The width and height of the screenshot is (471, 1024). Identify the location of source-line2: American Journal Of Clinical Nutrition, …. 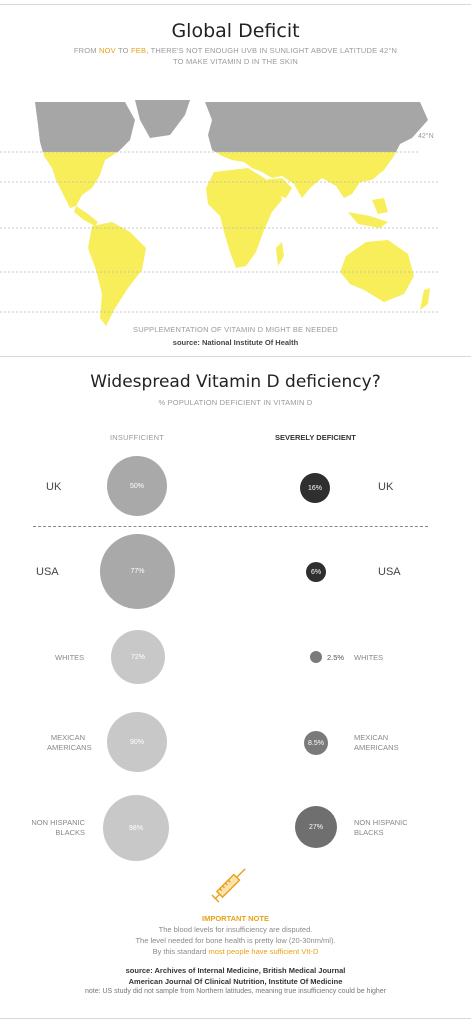
(235, 981).